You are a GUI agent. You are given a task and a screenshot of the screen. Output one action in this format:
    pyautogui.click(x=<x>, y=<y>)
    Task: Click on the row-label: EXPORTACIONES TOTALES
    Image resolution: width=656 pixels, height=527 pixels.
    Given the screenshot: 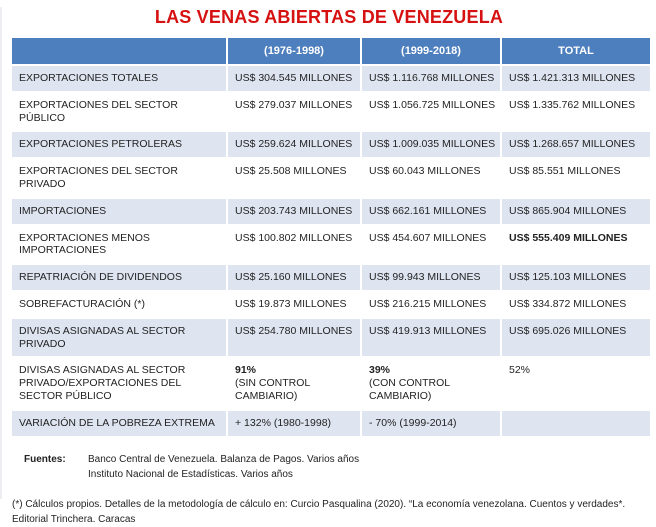 What is the action you would take?
    pyautogui.click(x=119, y=78)
    